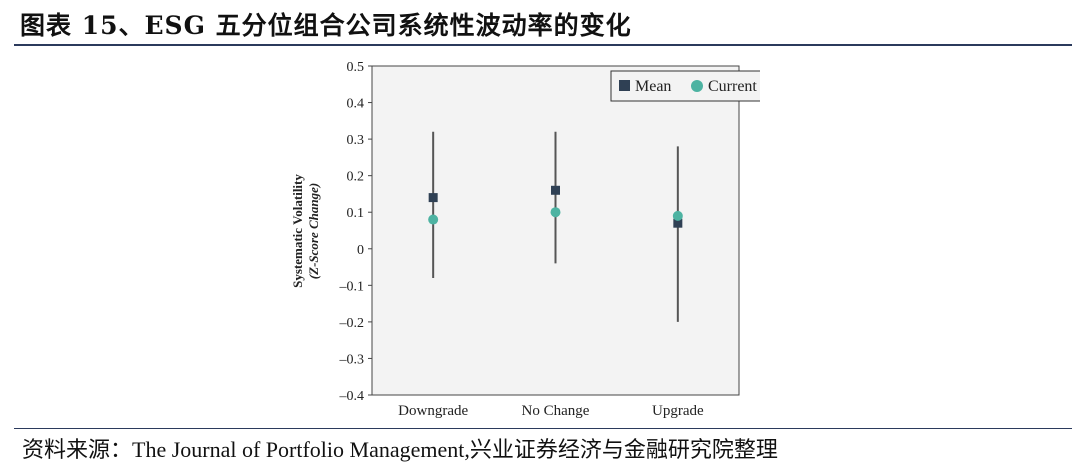 This screenshot has height=471, width=1080. What do you see at coordinates (360, 250) in the screenshot?
I see `y-tick-label: 0` at bounding box center [360, 250].